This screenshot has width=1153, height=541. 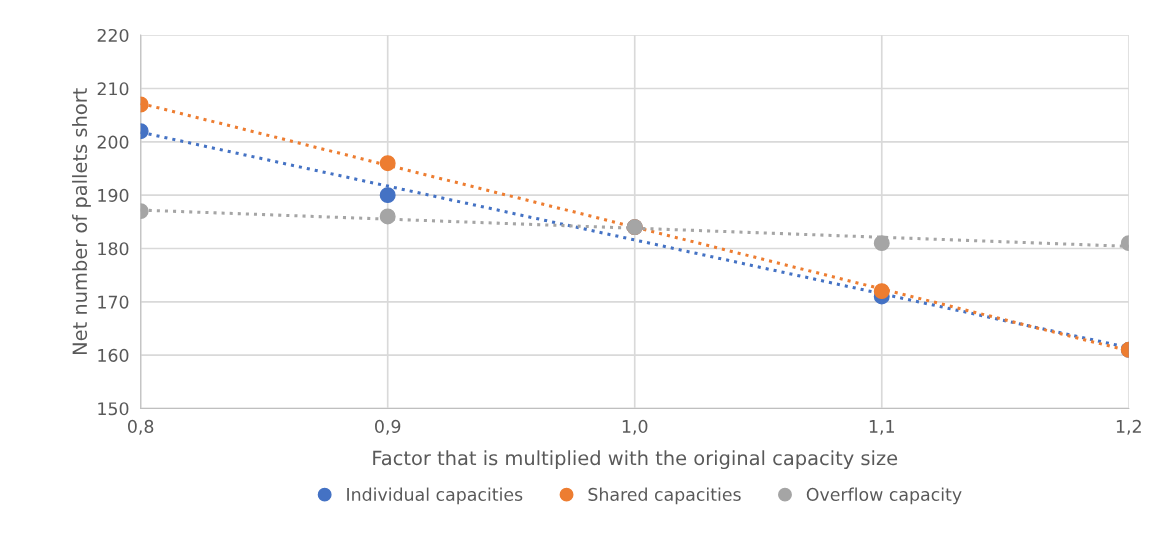 I want to click on x-tick-label: 0,9, so click(x=388, y=427).